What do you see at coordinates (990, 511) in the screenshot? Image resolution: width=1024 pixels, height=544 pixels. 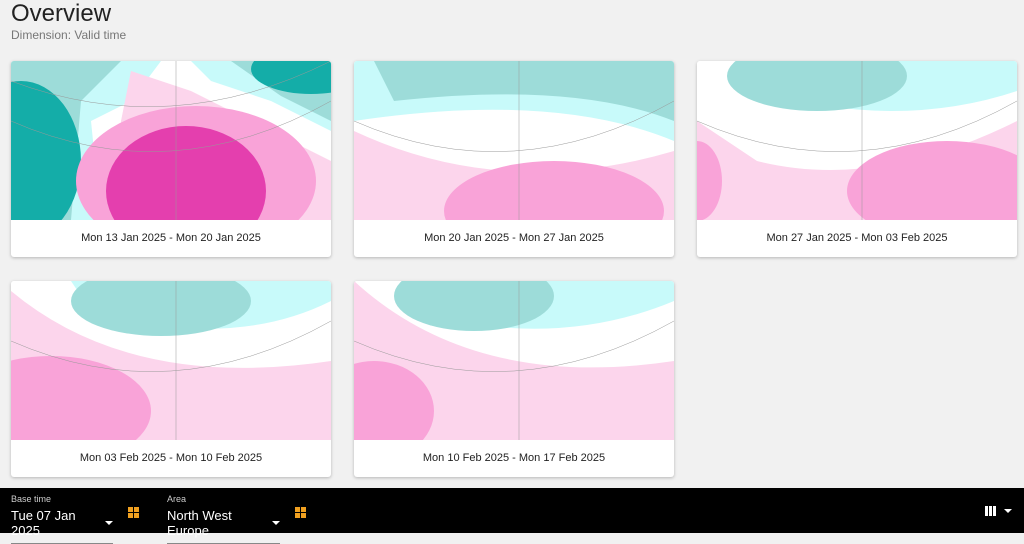 I see `view-columns-icon` at bounding box center [990, 511].